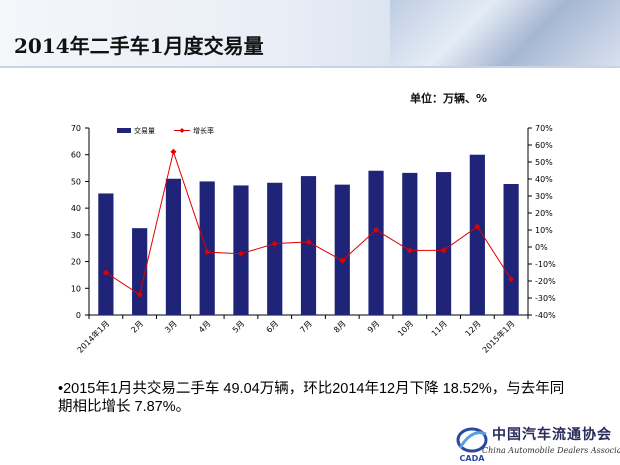 This screenshot has width=620, height=465. What do you see at coordinates (76, 262) in the screenshot?
I see `y-tick-label-left: 20` at bounding box center [76, 262].